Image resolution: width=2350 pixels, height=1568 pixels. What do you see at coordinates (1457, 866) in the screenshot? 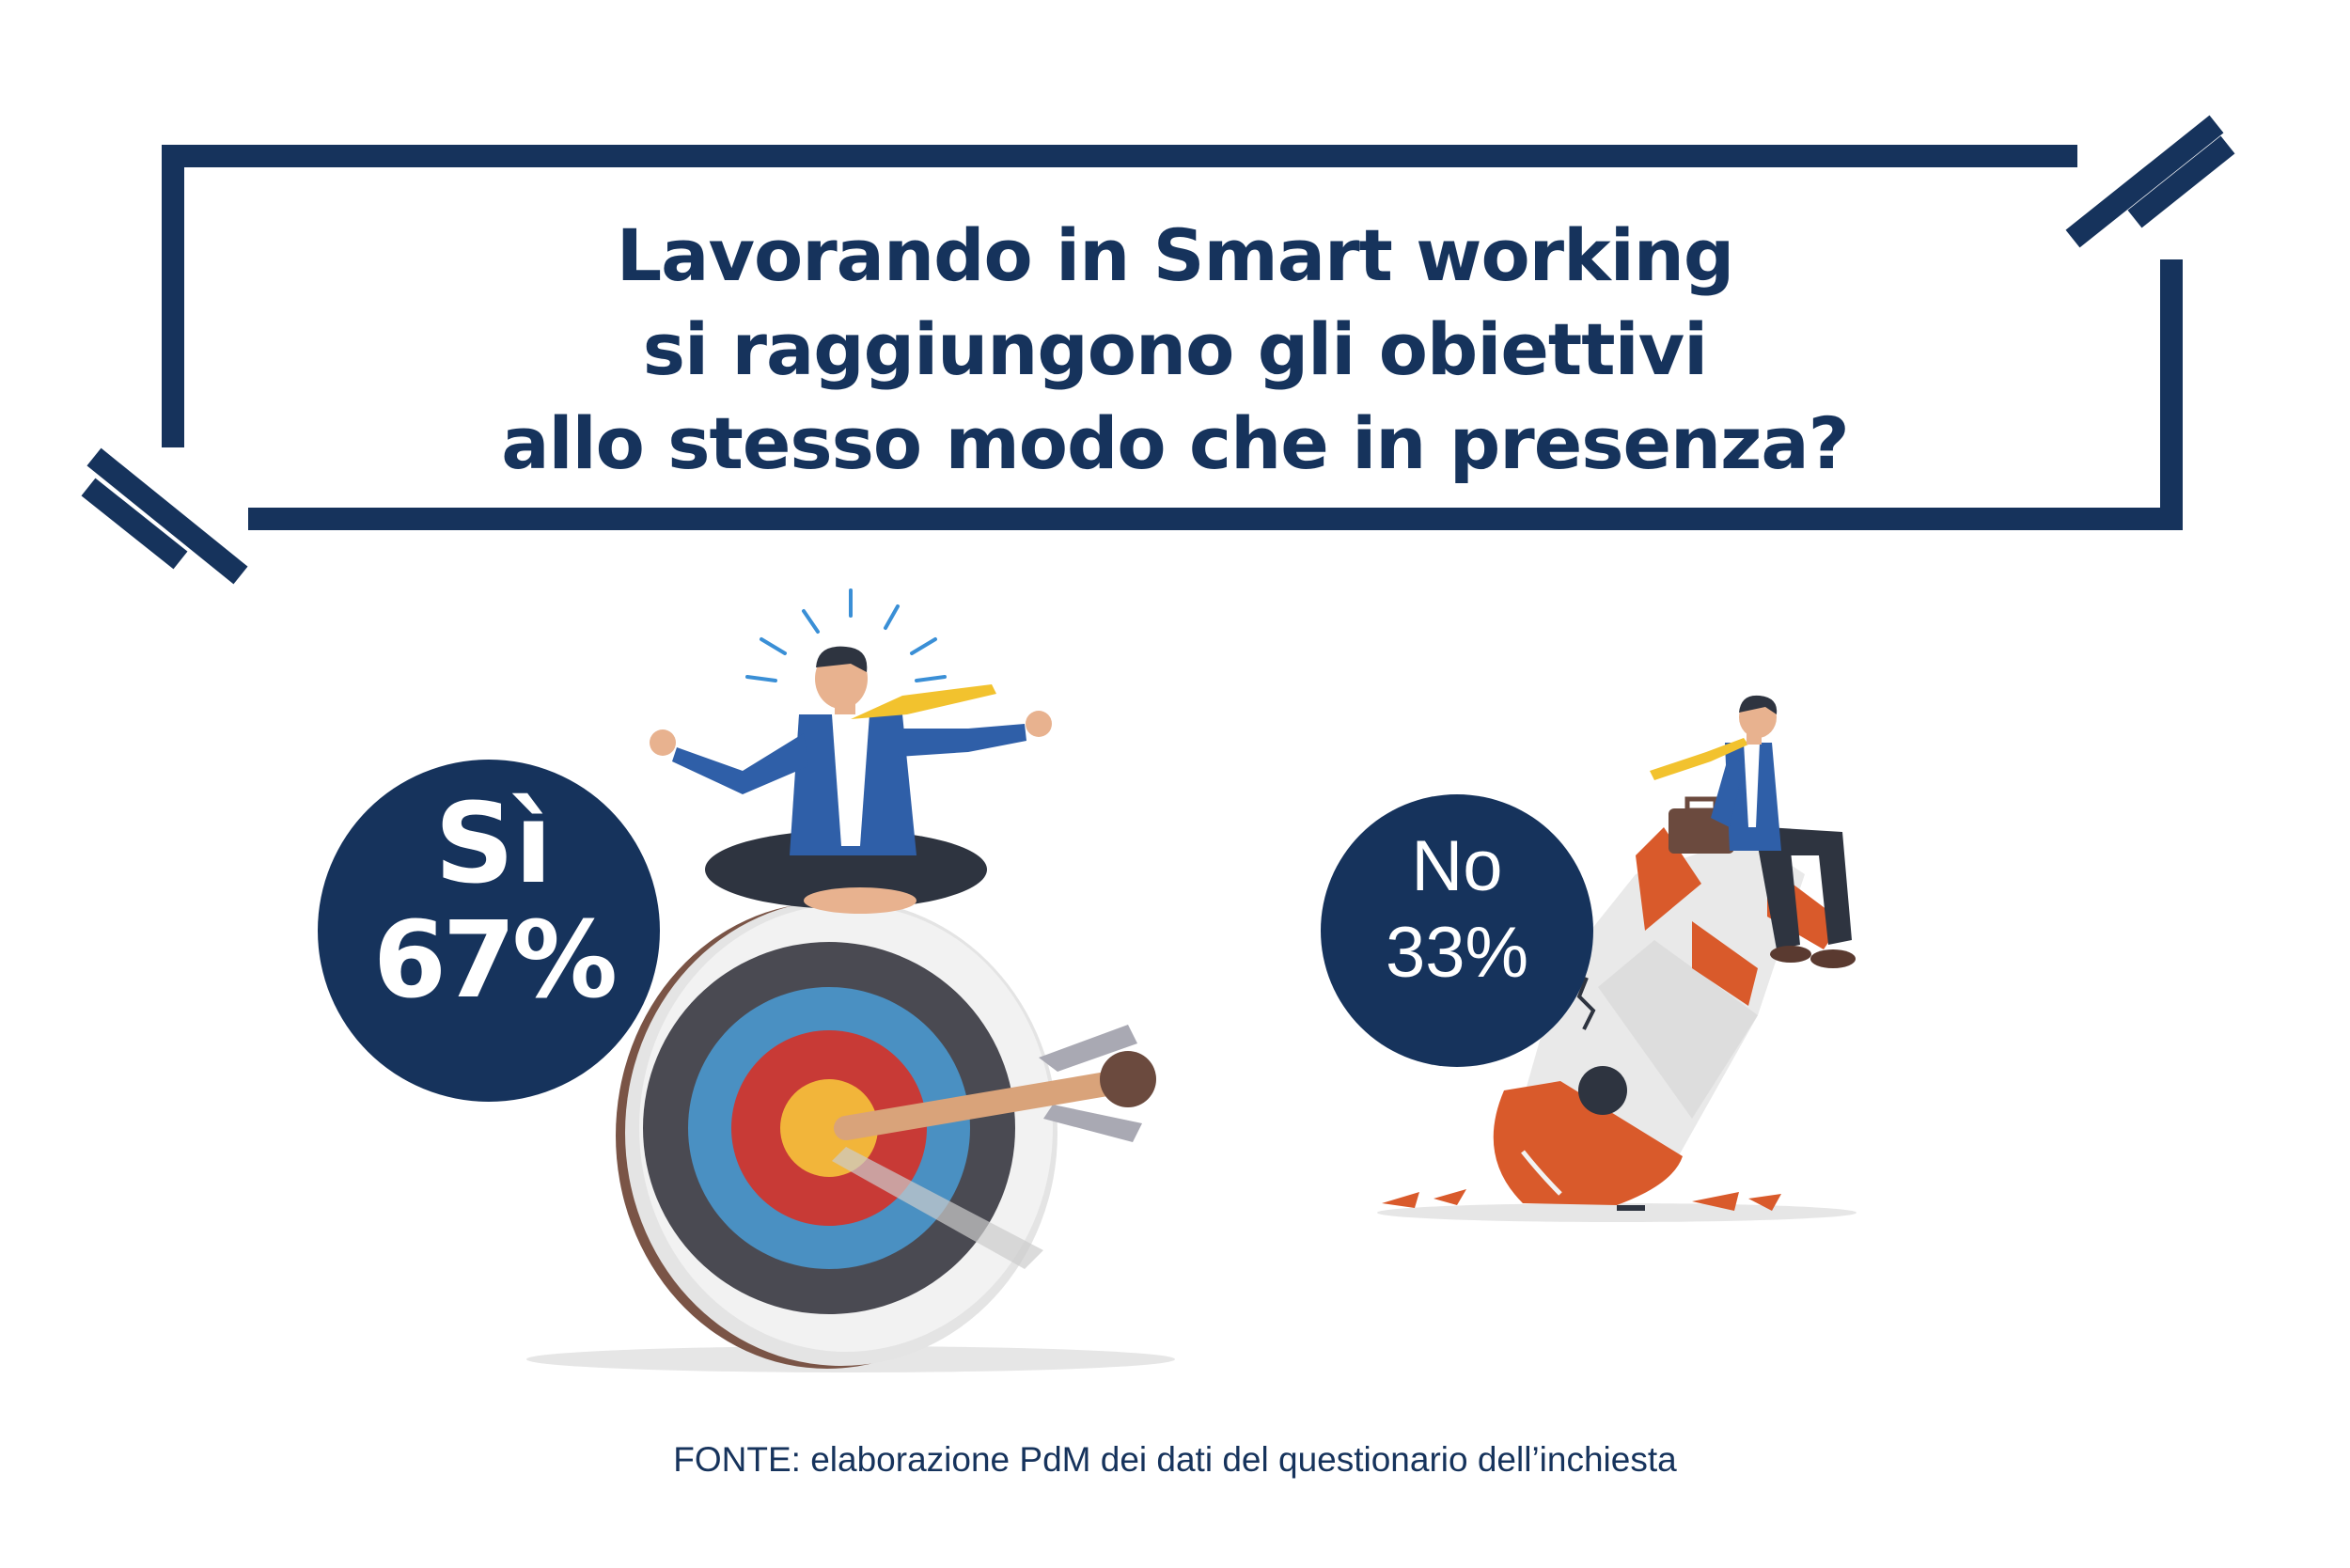
I see `no-label: No` at bounding box center [1457, 866].